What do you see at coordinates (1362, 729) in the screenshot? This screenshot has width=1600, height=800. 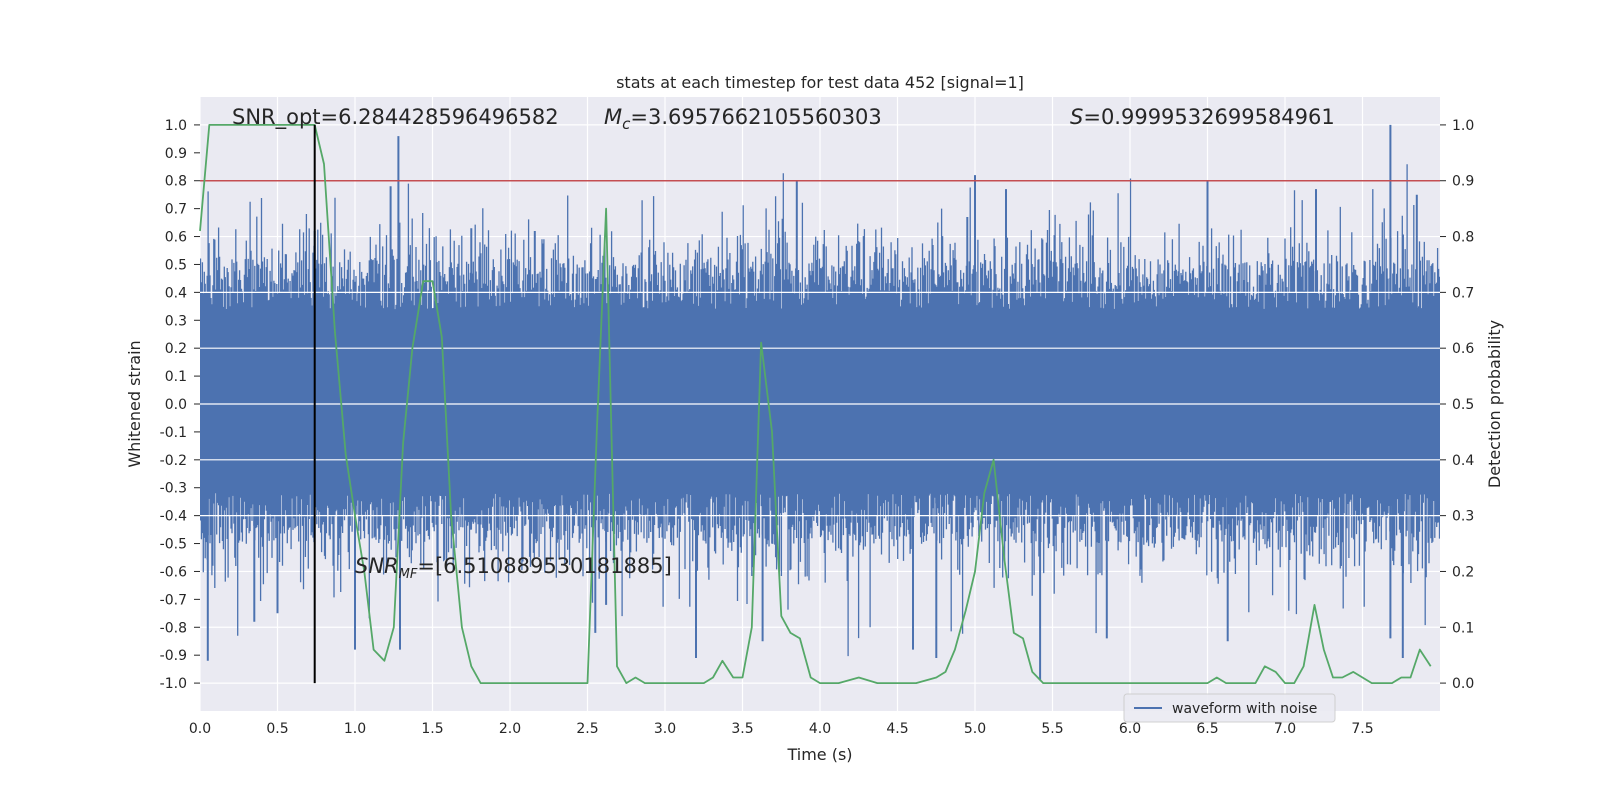 I see `x-tick-label-15: 7.5` at bounding box center [1362, 729].